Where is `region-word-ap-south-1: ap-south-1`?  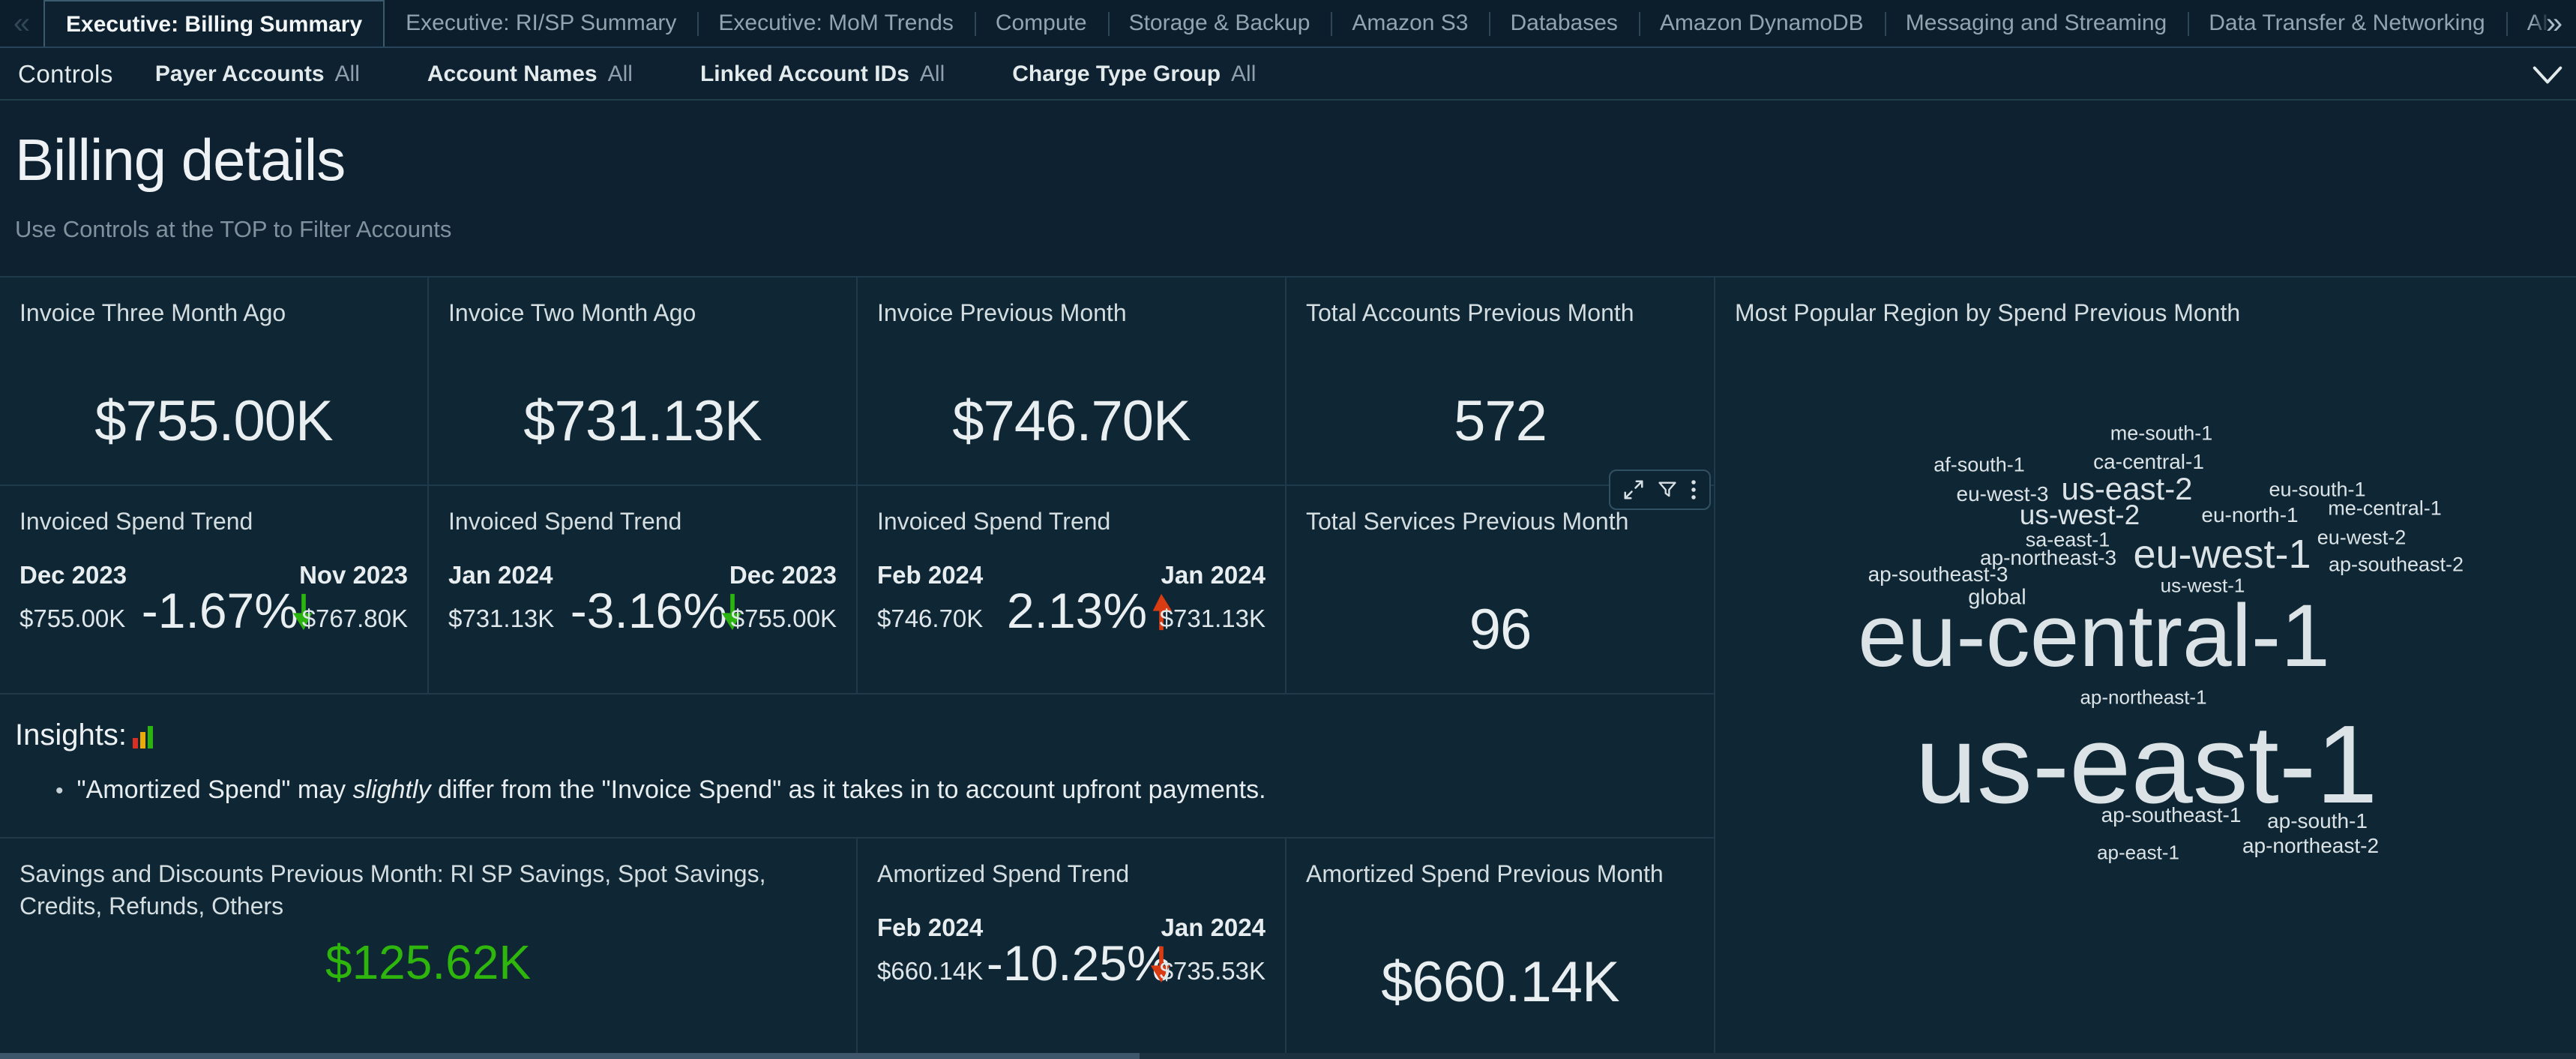
region-word-ap-south-1: ap-south-1 is located at coordinates (2317, 820).